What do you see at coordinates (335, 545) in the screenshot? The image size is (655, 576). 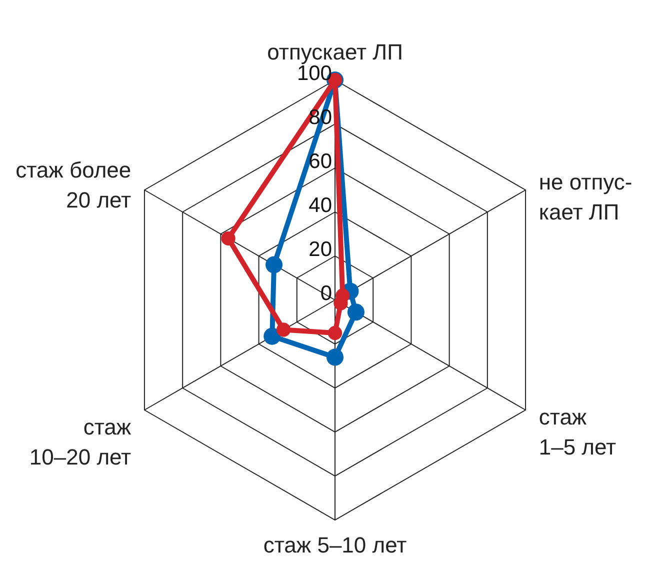 I see `spoke-label: стаж 5–10 лет` at bounding box center [335, 545].